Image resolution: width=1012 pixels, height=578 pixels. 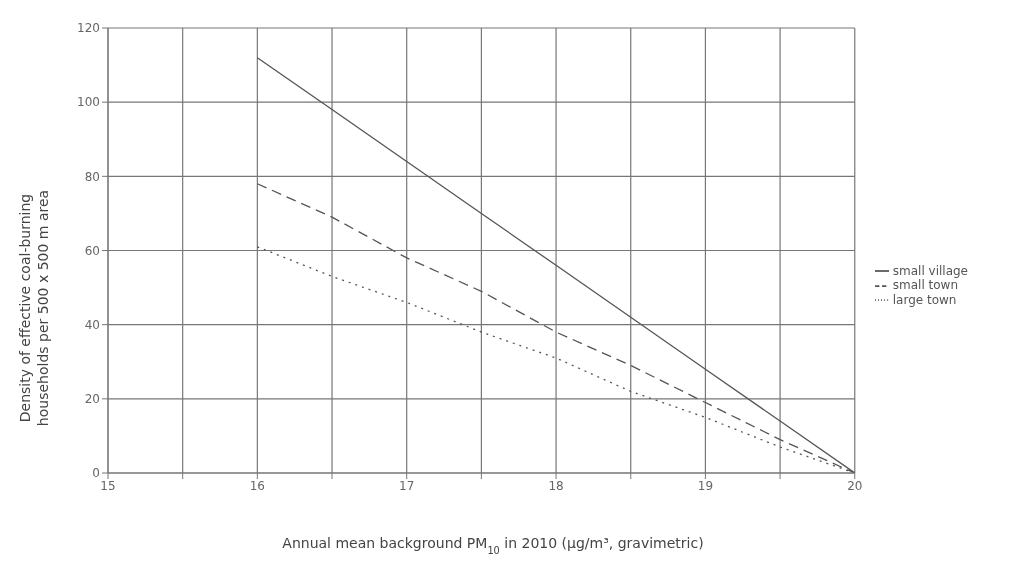 I want to click on y-tick-label: 80, so click(x=92, y=176).